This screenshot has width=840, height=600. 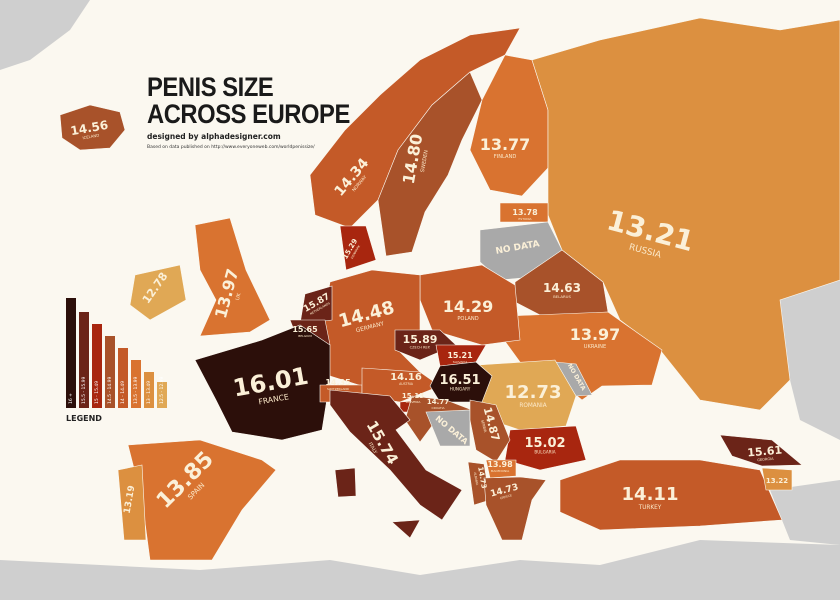 What do you see at coordinates (595, 334) in the screenshot?
I see `country-value: 13.97` at bounding box center [595, 334].